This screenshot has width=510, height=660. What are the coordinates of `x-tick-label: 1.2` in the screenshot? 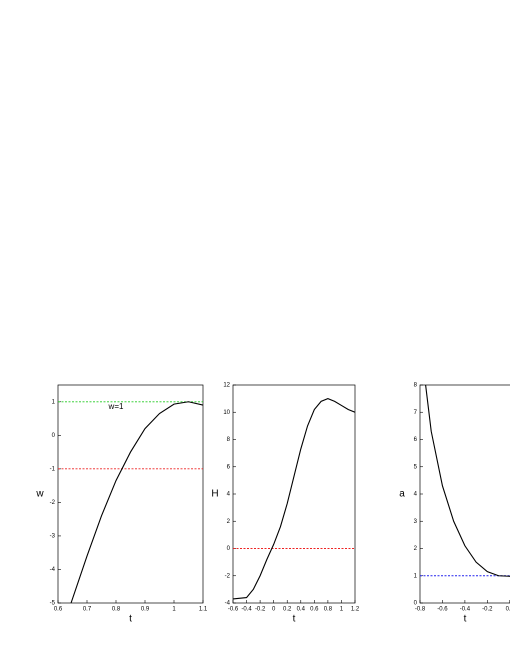 It's located at (355, 610).